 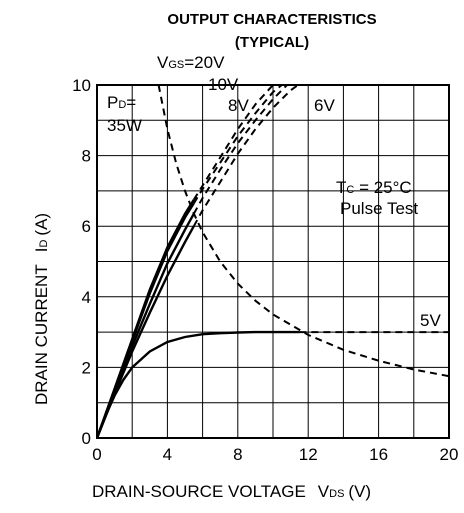 I want to click on 5v-label: 5V, so click(x=430, y=320).